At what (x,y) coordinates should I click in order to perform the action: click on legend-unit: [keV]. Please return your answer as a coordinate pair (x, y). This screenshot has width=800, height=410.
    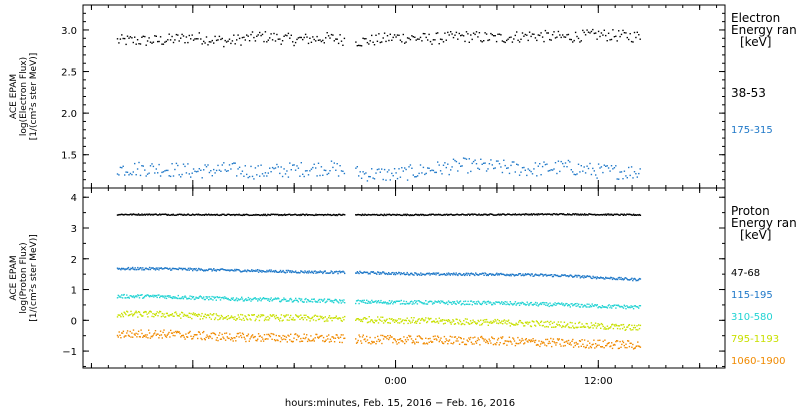
    Looking at the image, I should click on (755, 235).